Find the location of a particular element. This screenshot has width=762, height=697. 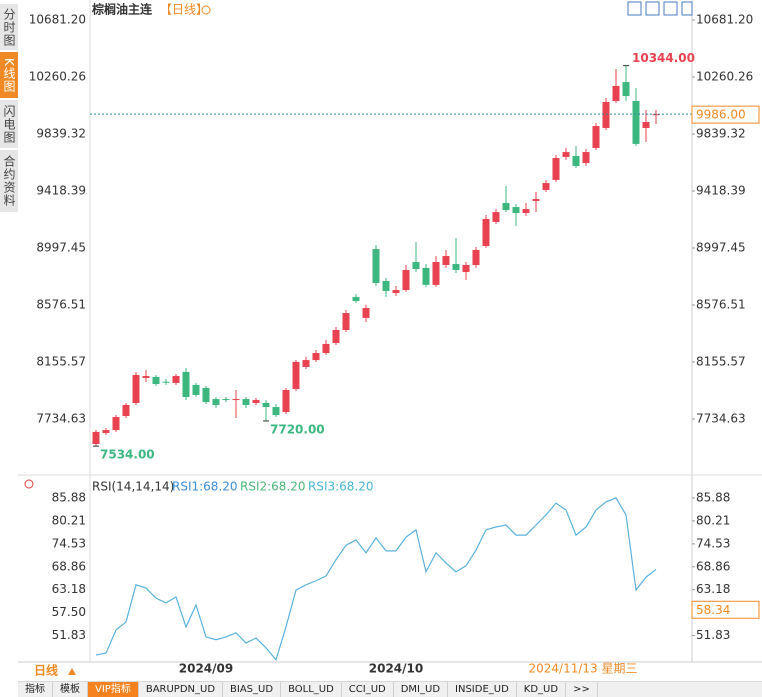

x-tick-label: 2024/10 is located at coordinates (396, 669).